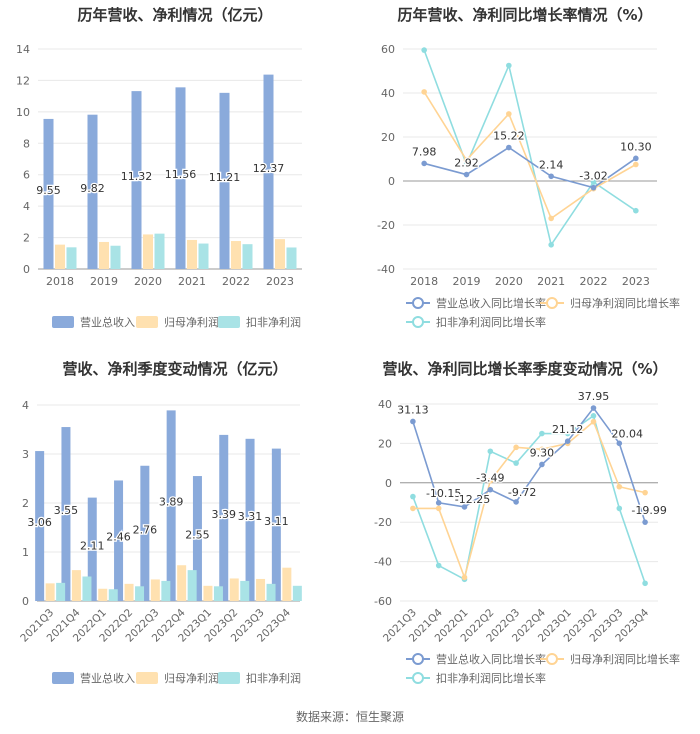  I want to click on revenue-growth-data-label: 15.22, so click(509, 136).